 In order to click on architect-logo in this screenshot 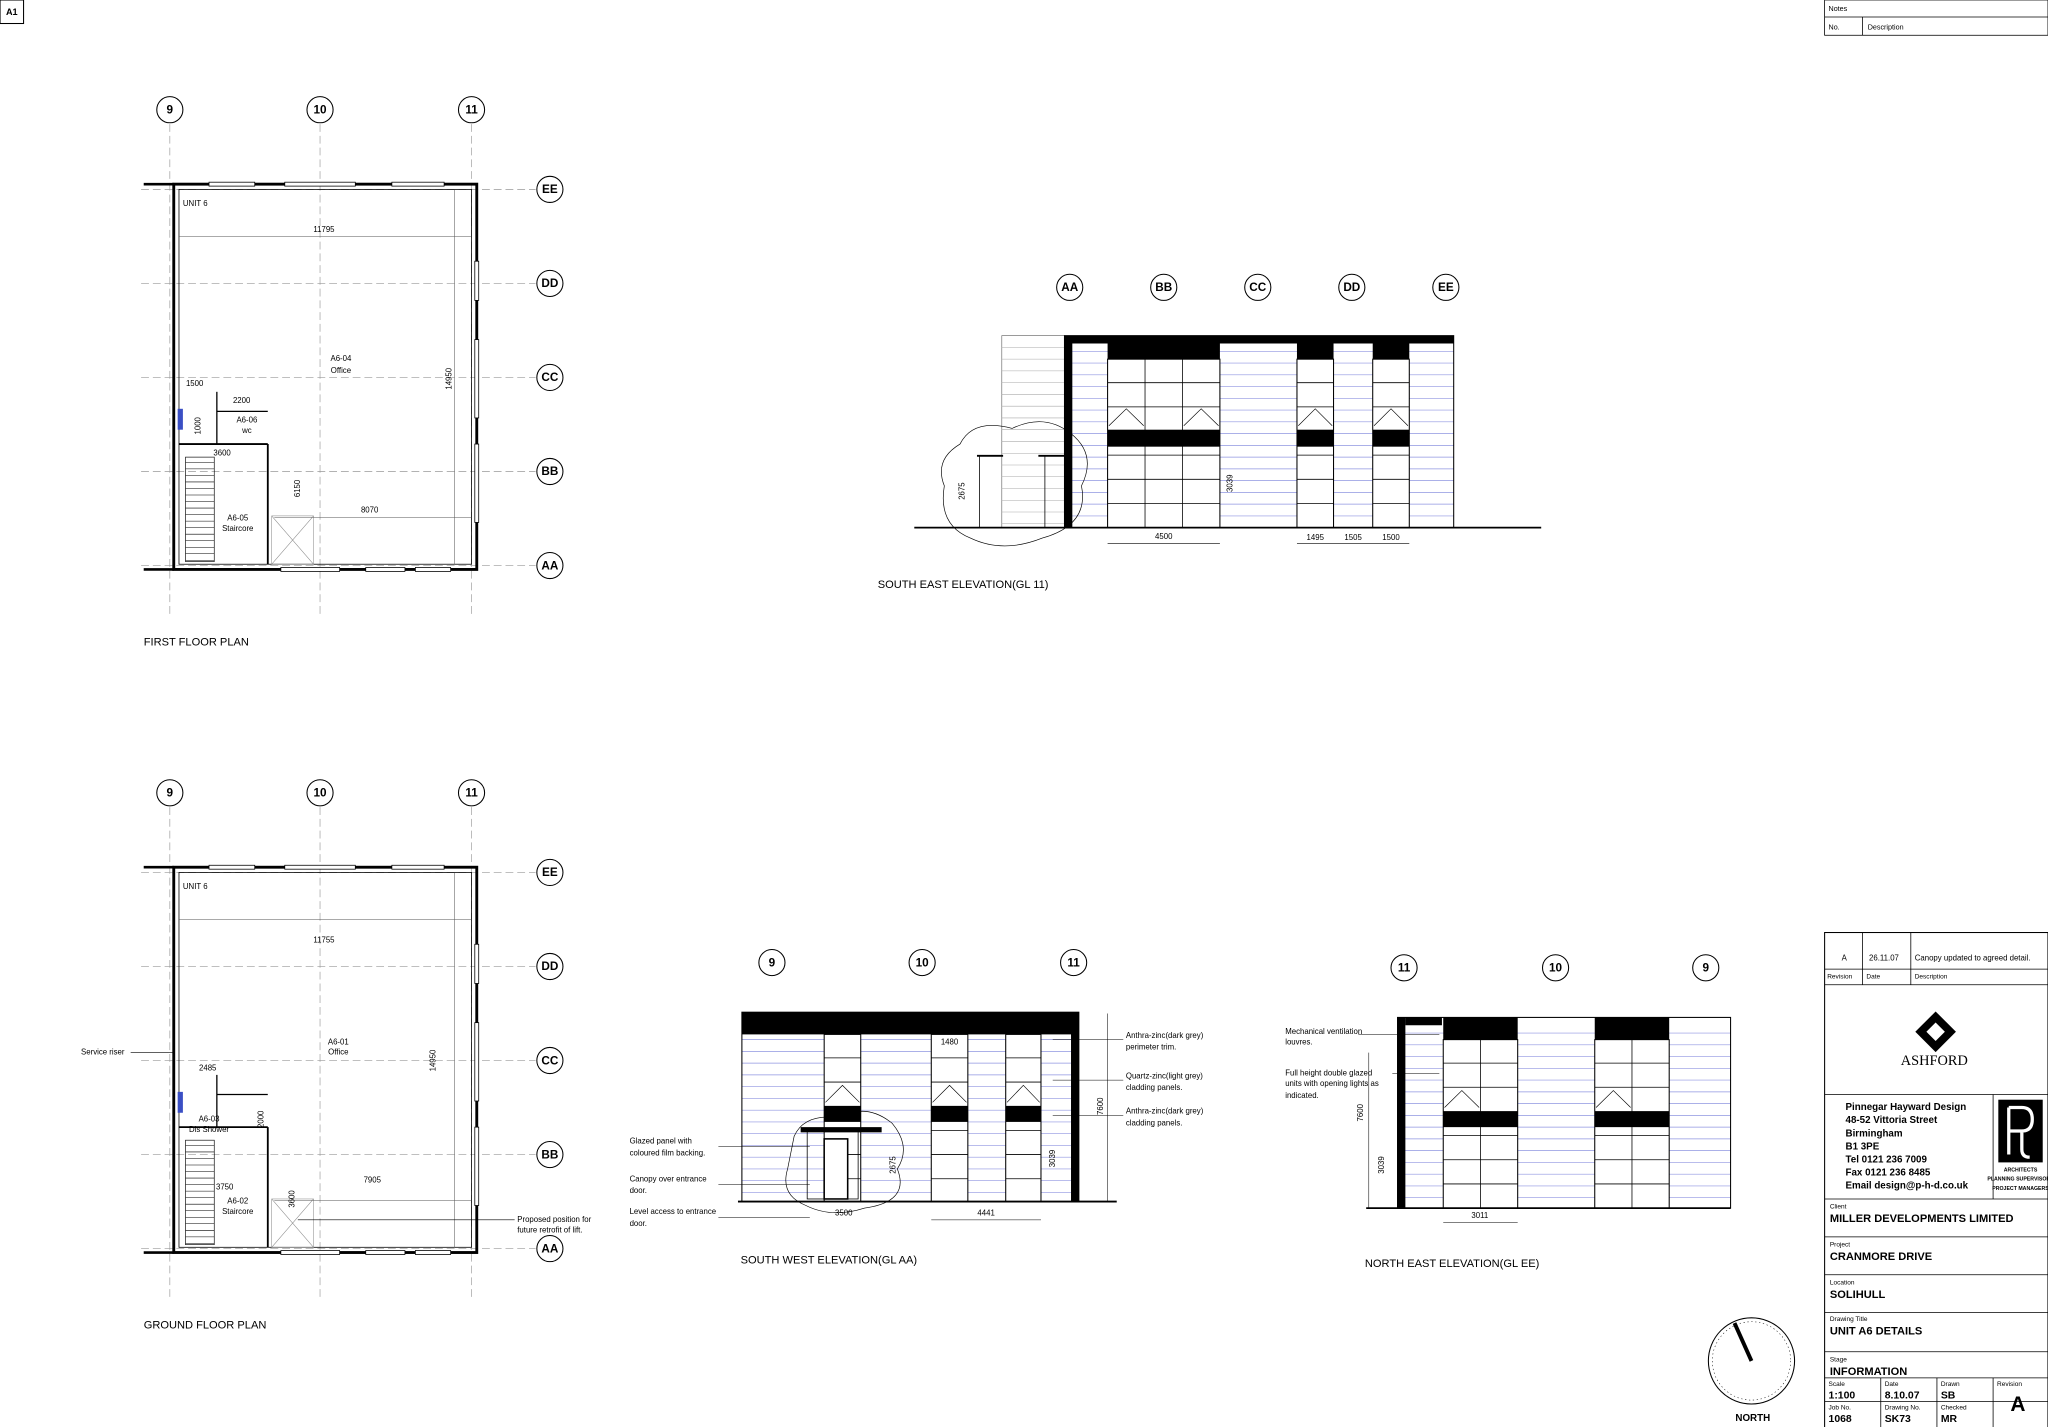, I will do `click(2020, 1132)`.